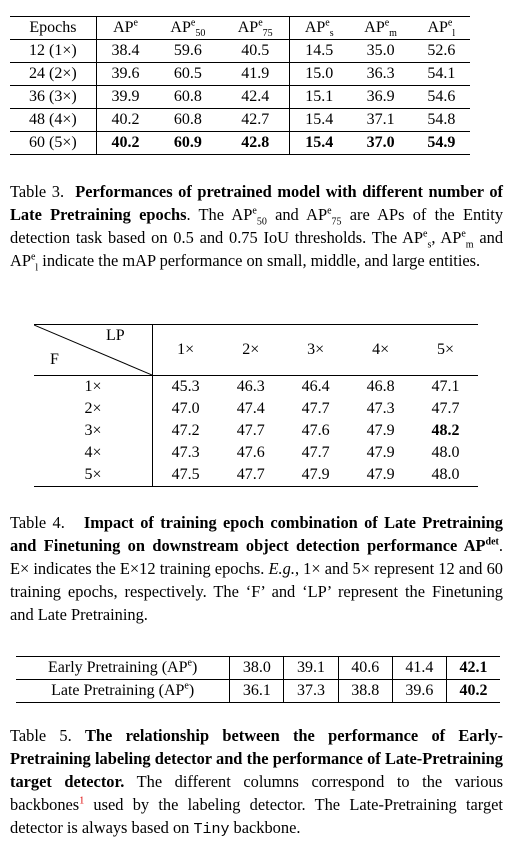  Describe the element at coordinates (380, 386) in the screenshot. I see `table-cell: 46.8` at that location.